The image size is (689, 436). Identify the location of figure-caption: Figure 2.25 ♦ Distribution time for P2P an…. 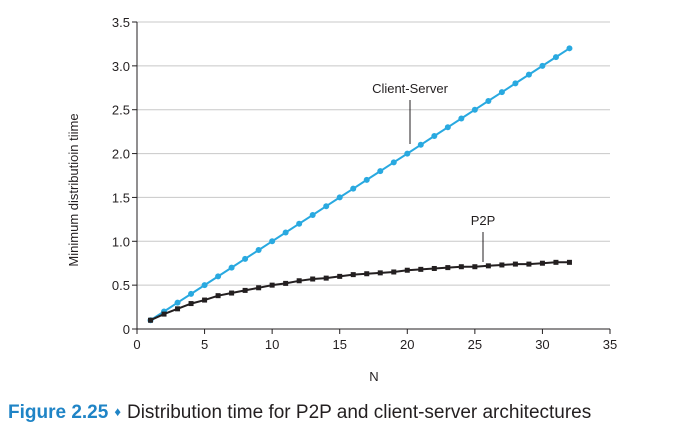
(299, 413).